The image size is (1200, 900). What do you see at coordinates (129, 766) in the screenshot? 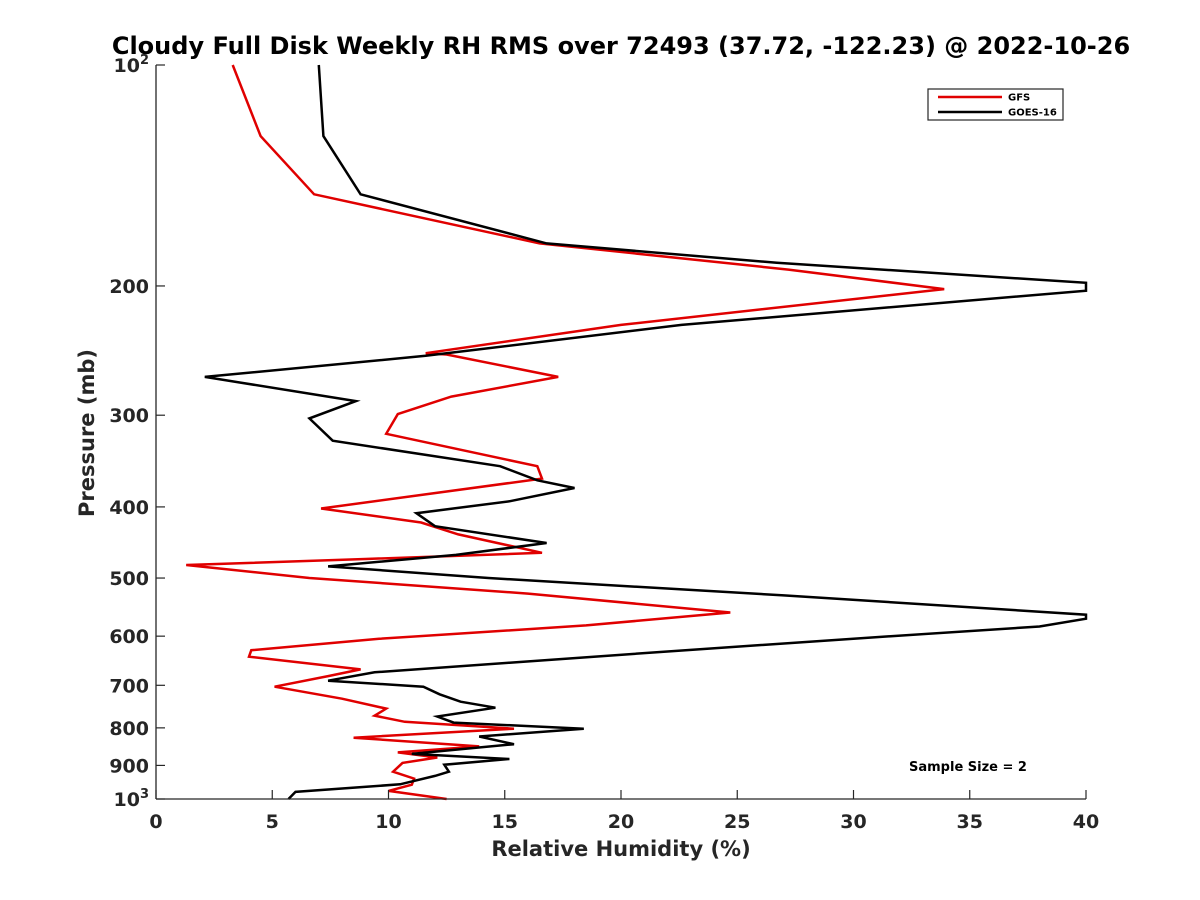
I see `y-tick-label: 900` at bounding box center [129, 766].